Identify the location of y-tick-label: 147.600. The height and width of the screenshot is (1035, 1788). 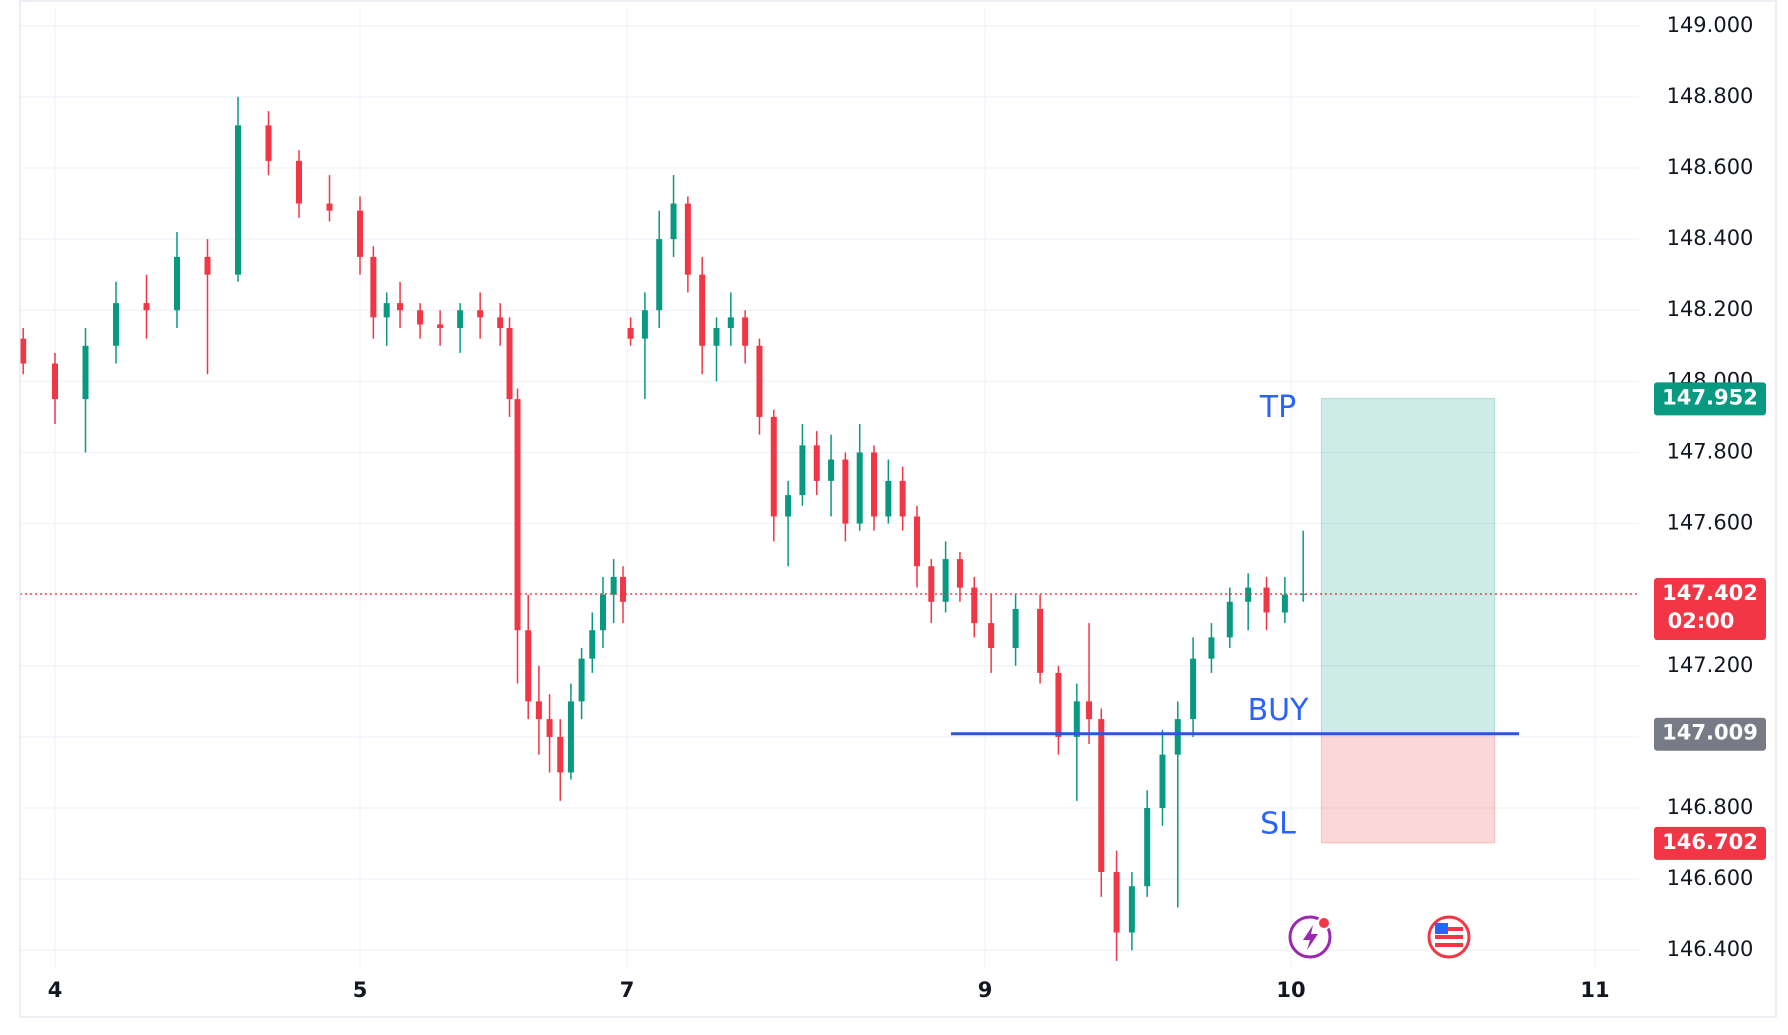
(1710, 523).